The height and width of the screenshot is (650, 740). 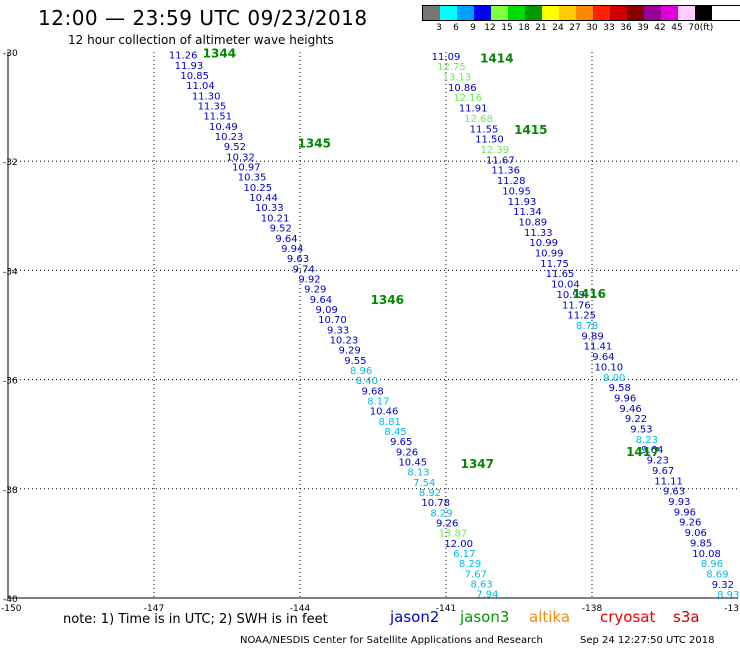 I want to click on wave-height-value: 9.68, so click(x=372, y=391).